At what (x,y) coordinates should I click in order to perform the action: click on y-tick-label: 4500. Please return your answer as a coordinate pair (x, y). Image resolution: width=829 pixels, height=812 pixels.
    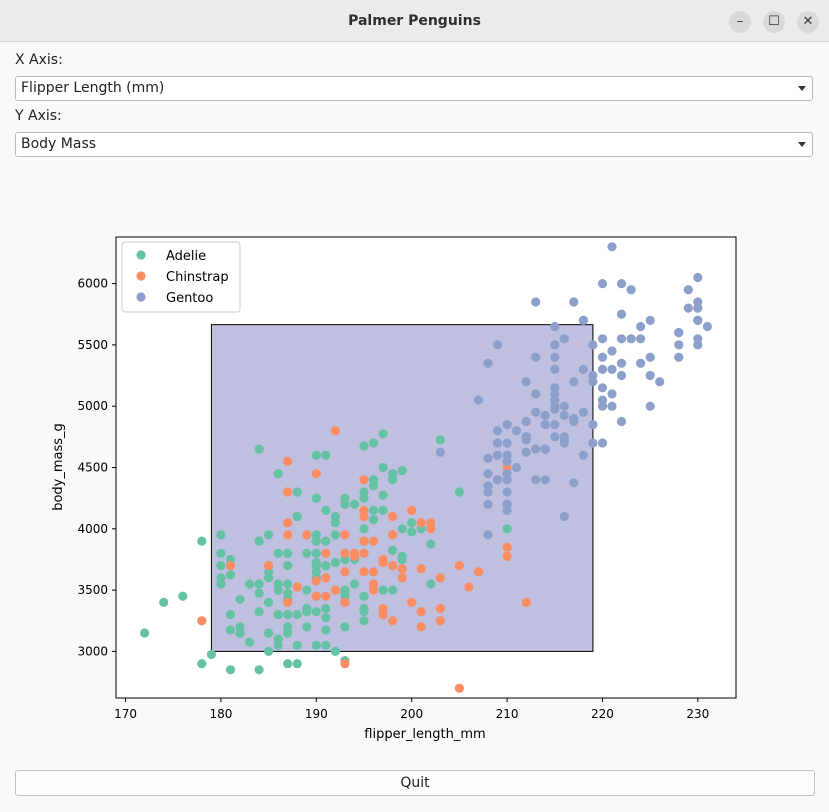
    Looking at the image, I should click on (92, 468).